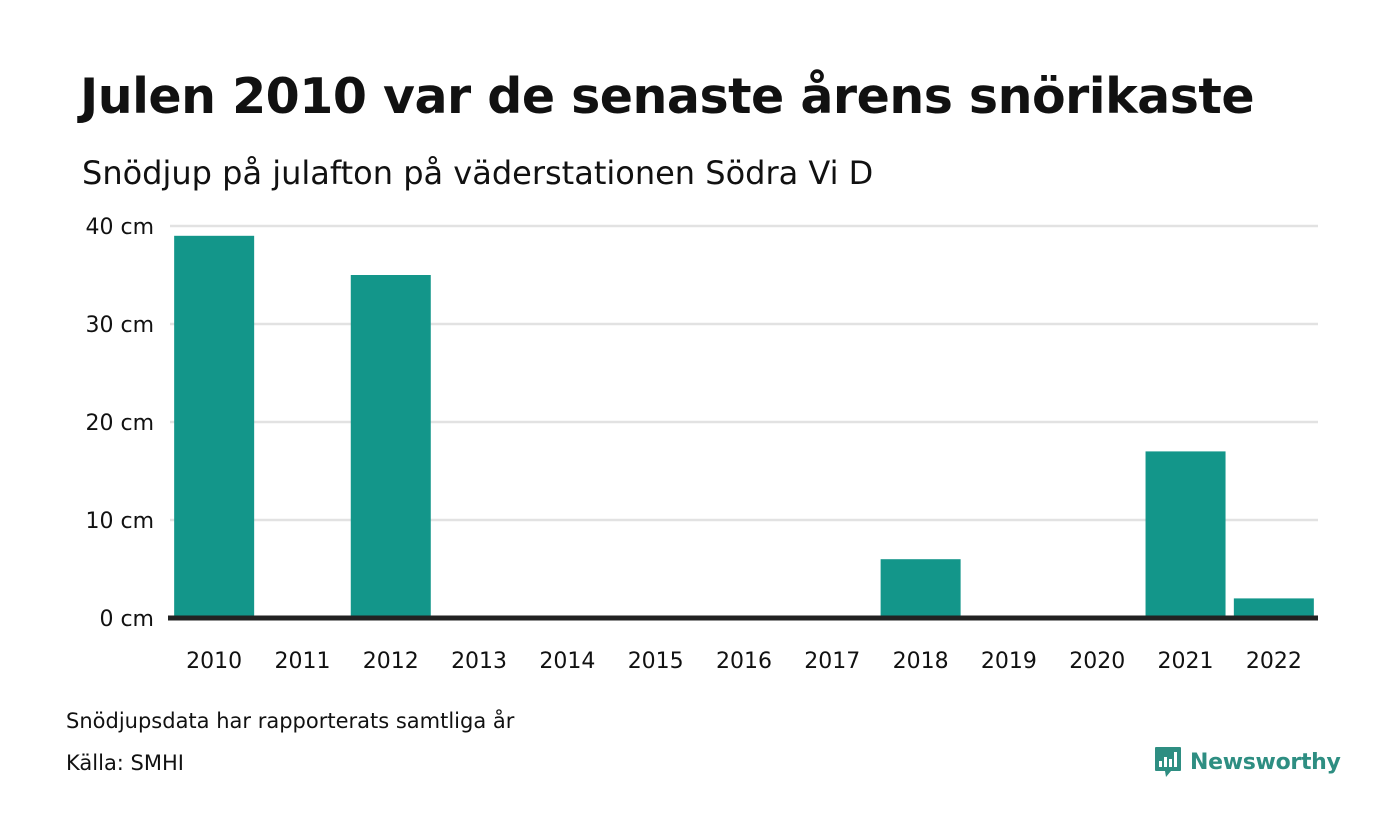  I want to click on x-tick-label: 2012, so click(391, 661).